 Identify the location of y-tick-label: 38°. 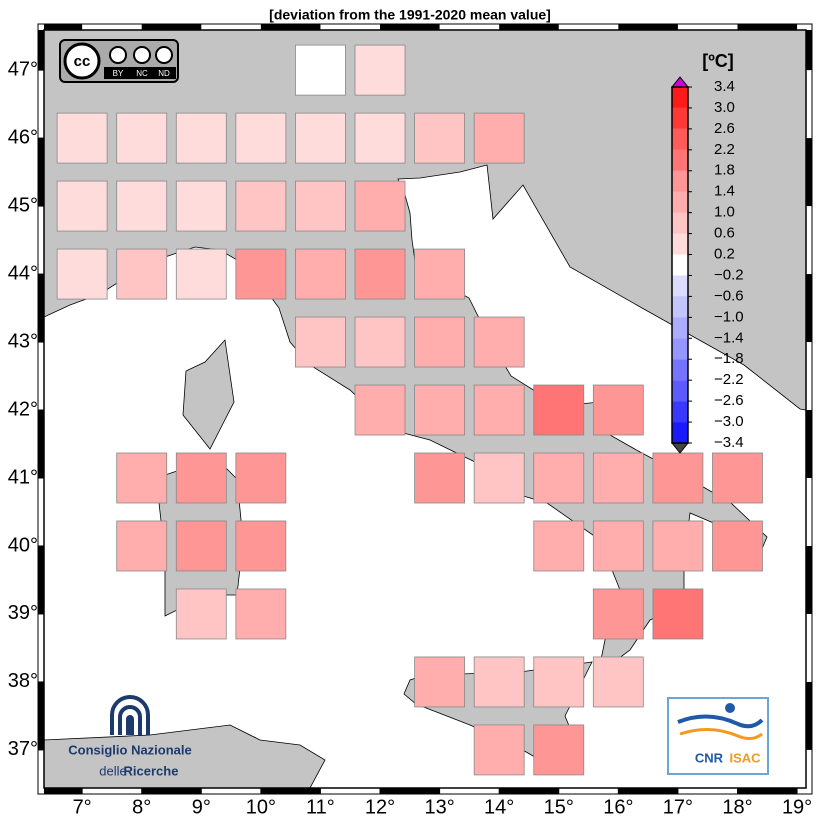
(23, 681).